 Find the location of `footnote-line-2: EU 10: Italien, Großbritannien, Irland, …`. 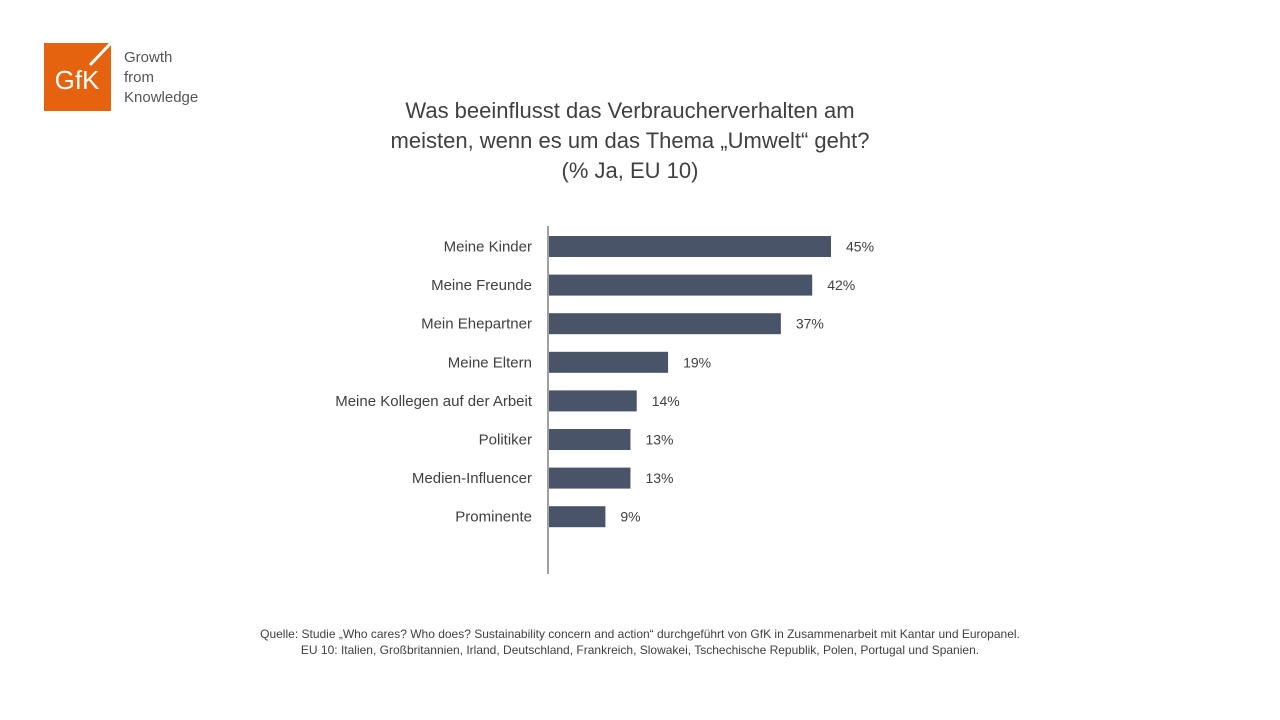

footnote-line-2: EU 10: Italien, Großbritannien, Irland, … is located at coordinates (640, 650).